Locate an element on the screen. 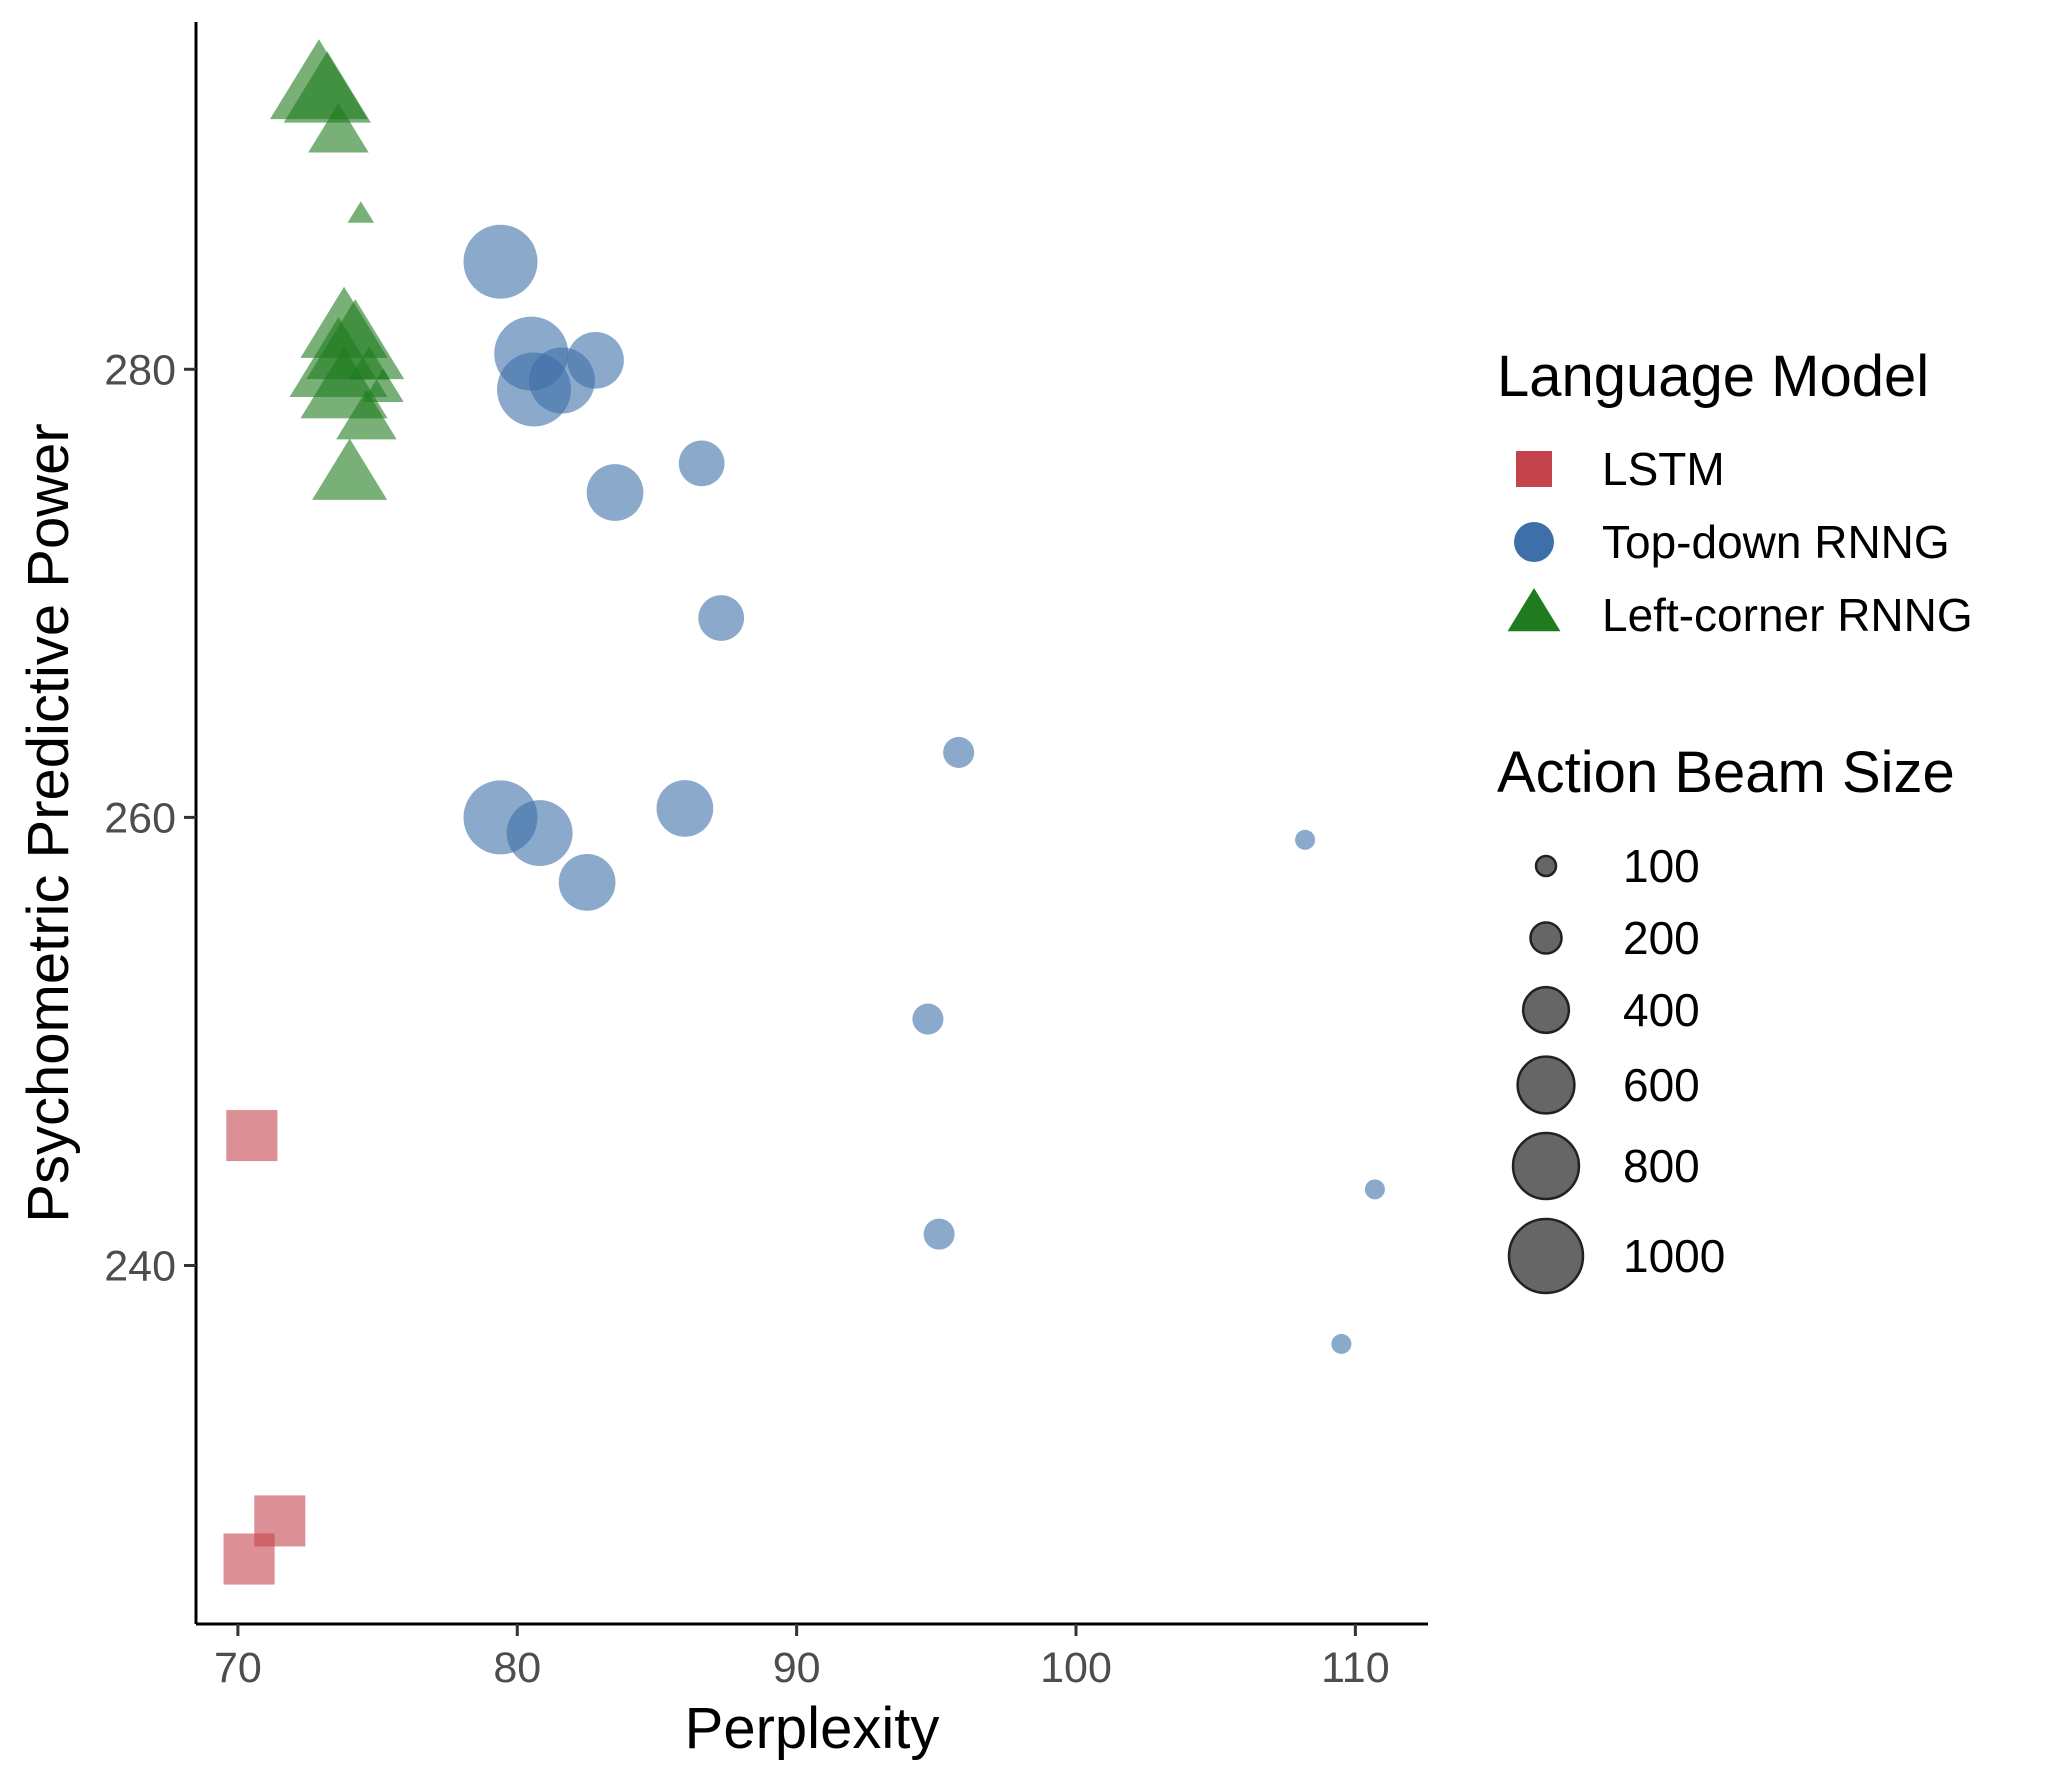 The height and width of the screenshot is (1783, 2050). x-tick-label: 80 is located at coordinates (517, 1668).